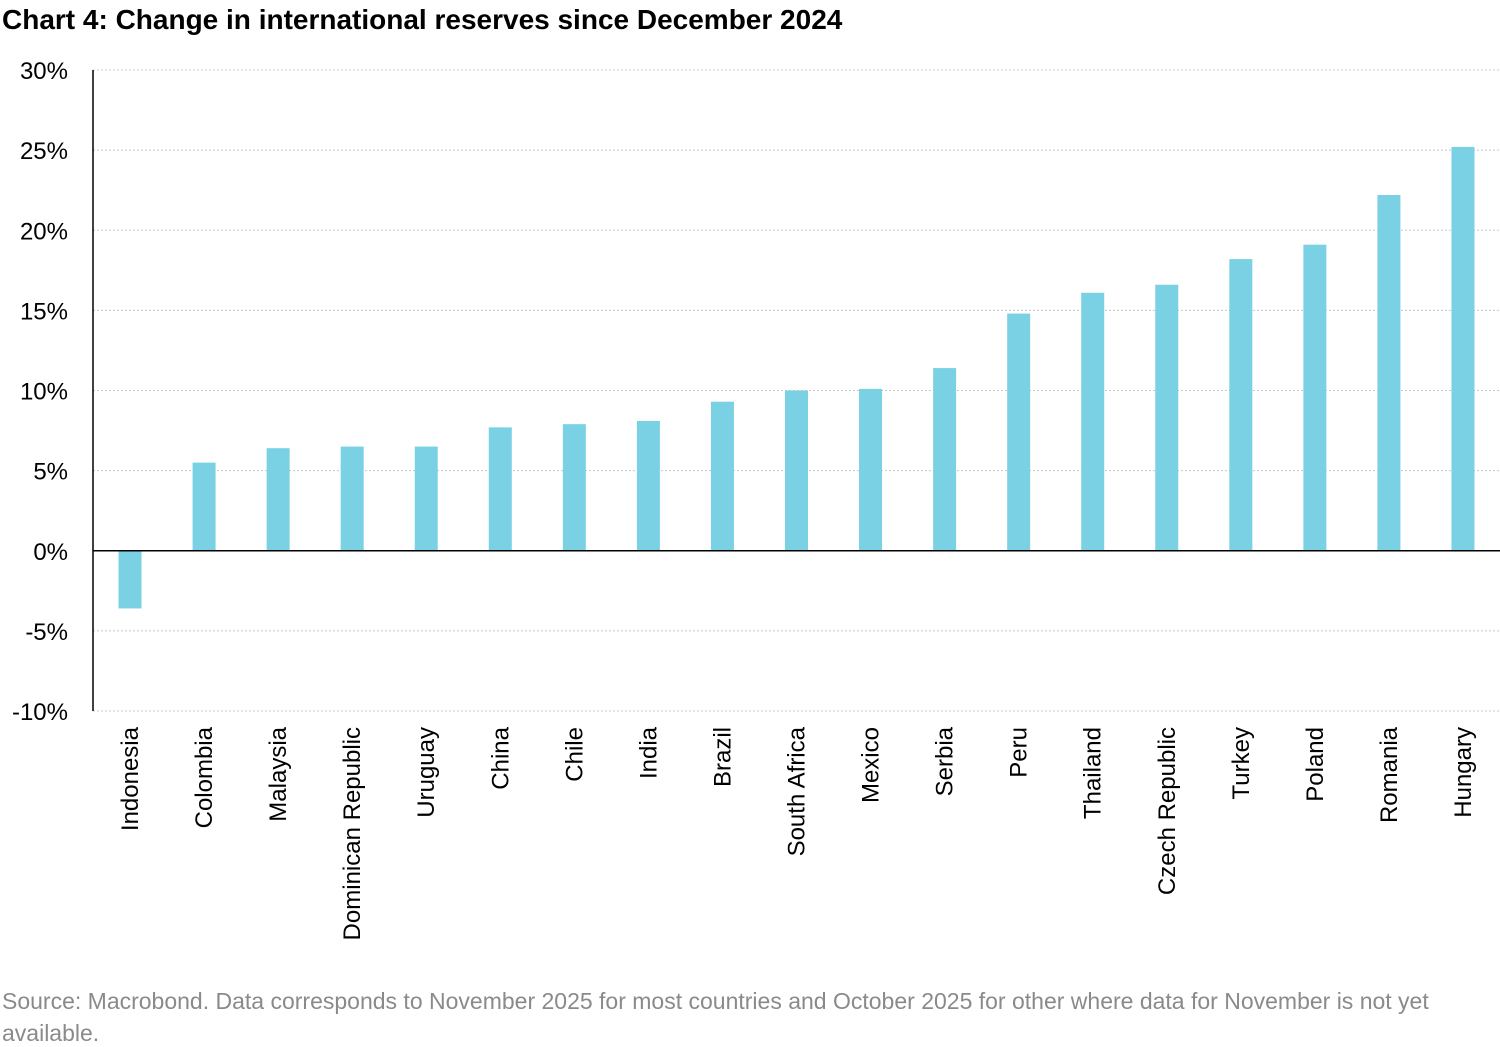 The width and height of the screenshot is (1500, 1047). Describe the element at coordinates (1463, 772) in the screenshot. I see `category-label: Hungary` at that location.